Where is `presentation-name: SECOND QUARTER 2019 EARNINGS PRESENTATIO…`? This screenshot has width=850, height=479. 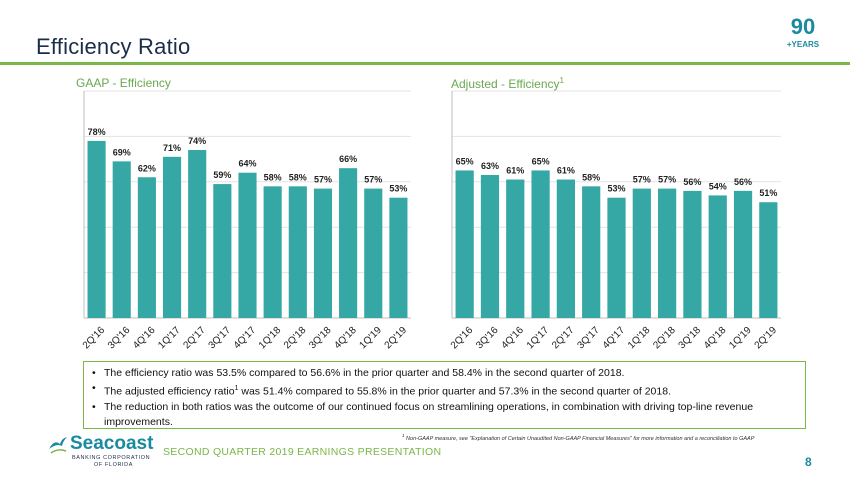 presentation-name: SECOND QUARTER 2019 EARNINGS PRESENTATIO… is located at coordinates (302, 452).